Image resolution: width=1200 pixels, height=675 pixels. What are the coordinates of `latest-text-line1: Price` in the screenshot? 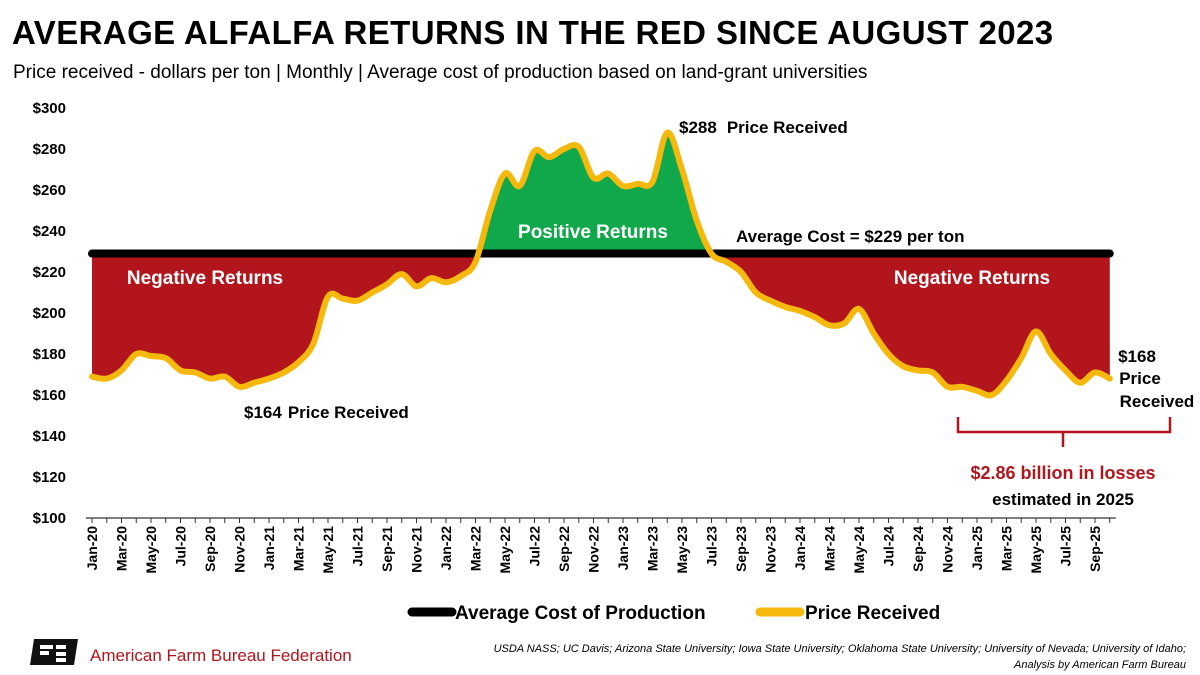 It's located at (1140, 378).